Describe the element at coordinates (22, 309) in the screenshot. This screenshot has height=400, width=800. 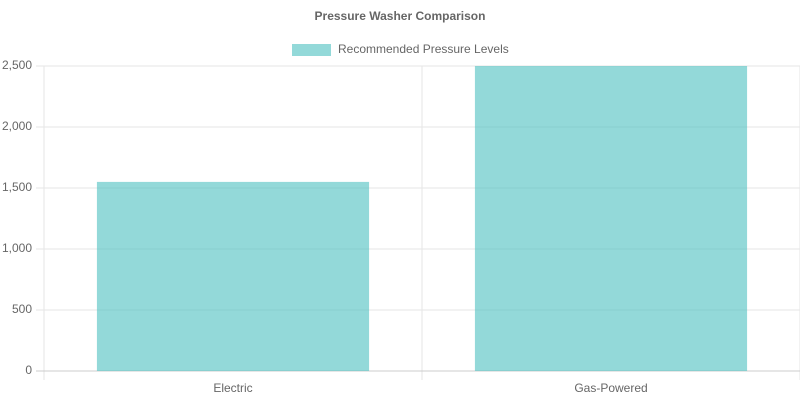
I see `y-tick-label: 500` at that location.